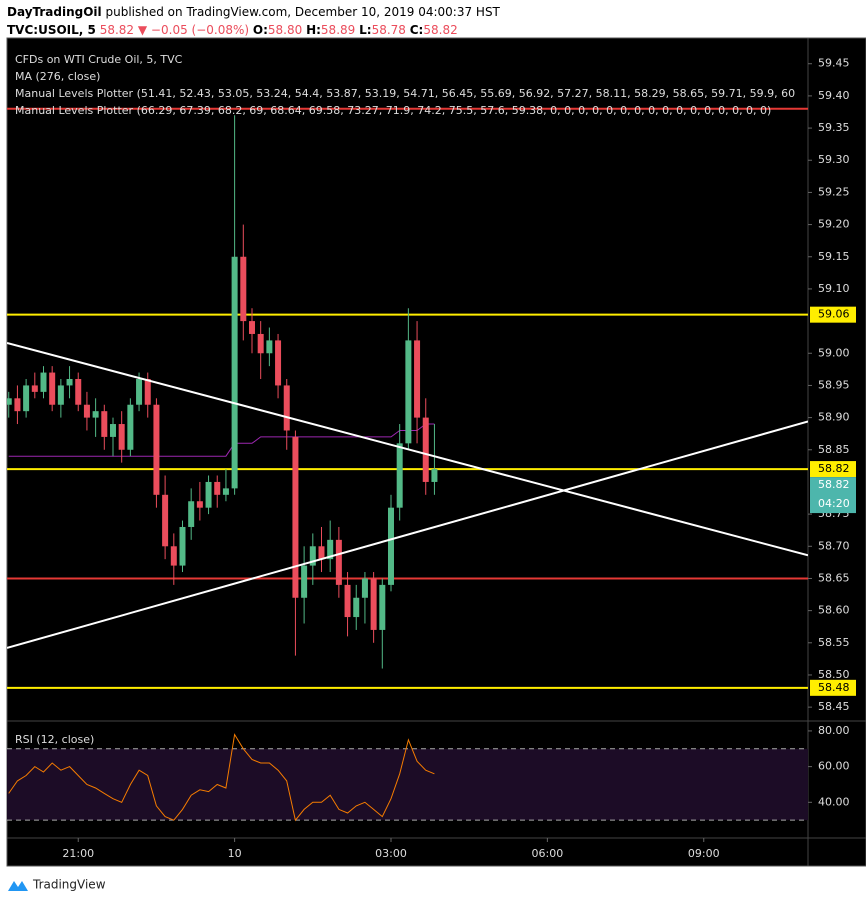  I want to click on rsi-legend: RSI (12, close), so click(54, 739).